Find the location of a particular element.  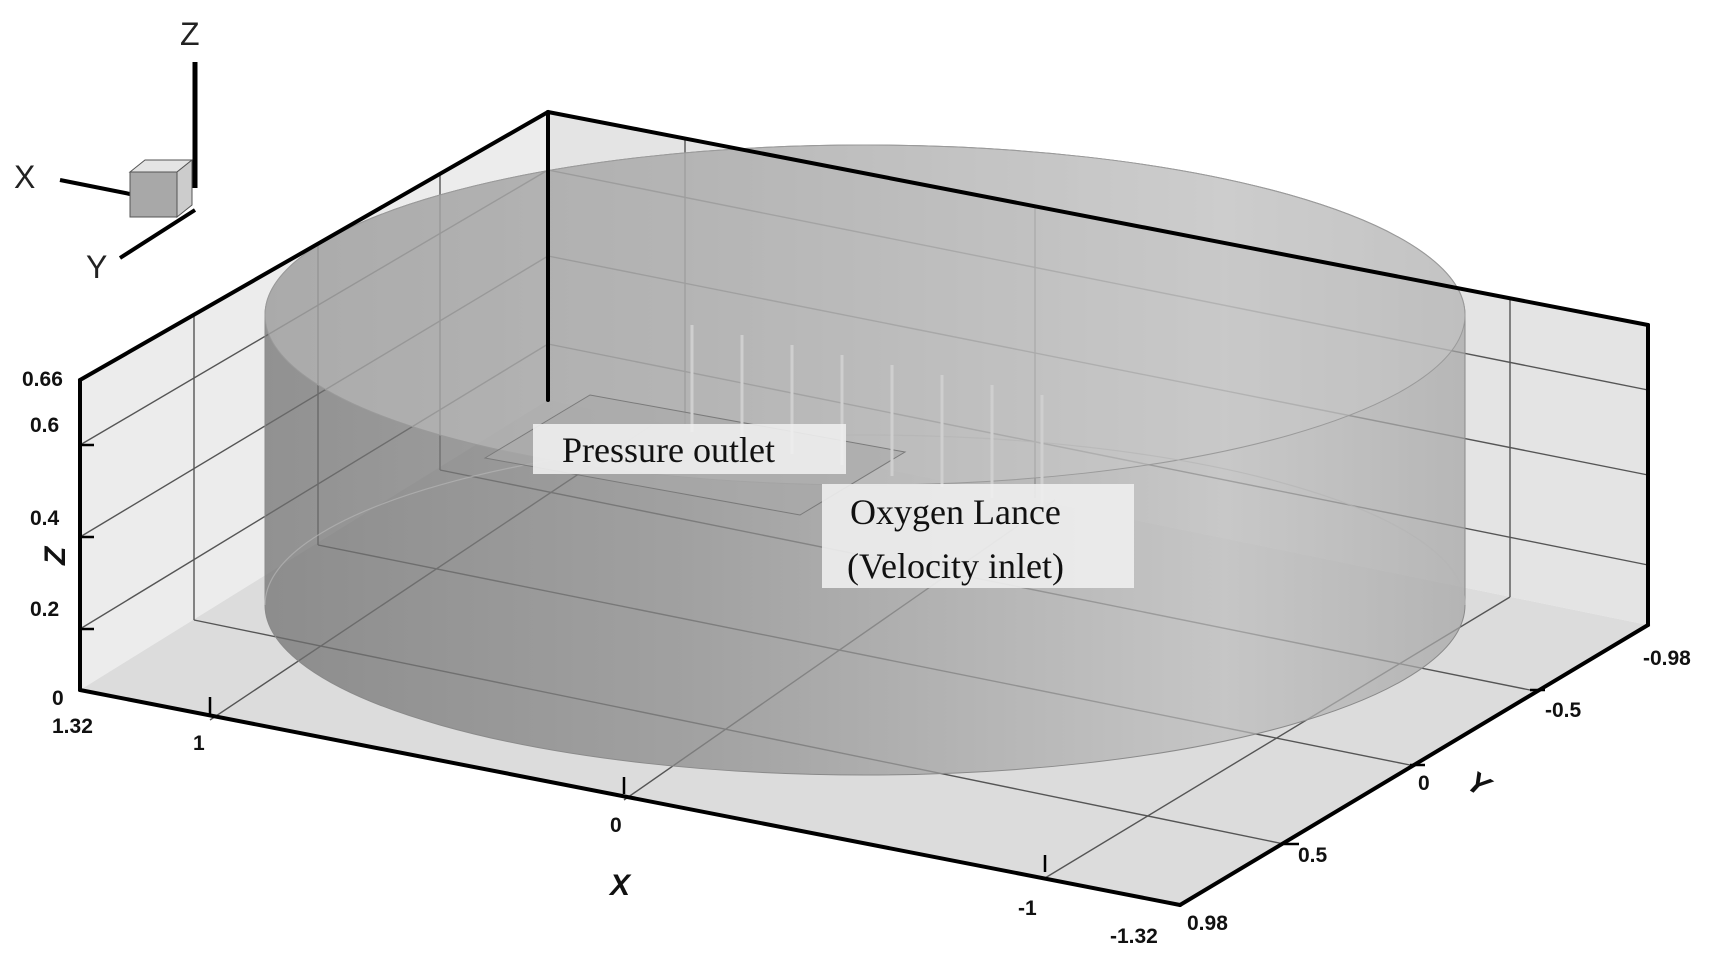

z-tick-0: 0 is located at coordinates (58, 698).